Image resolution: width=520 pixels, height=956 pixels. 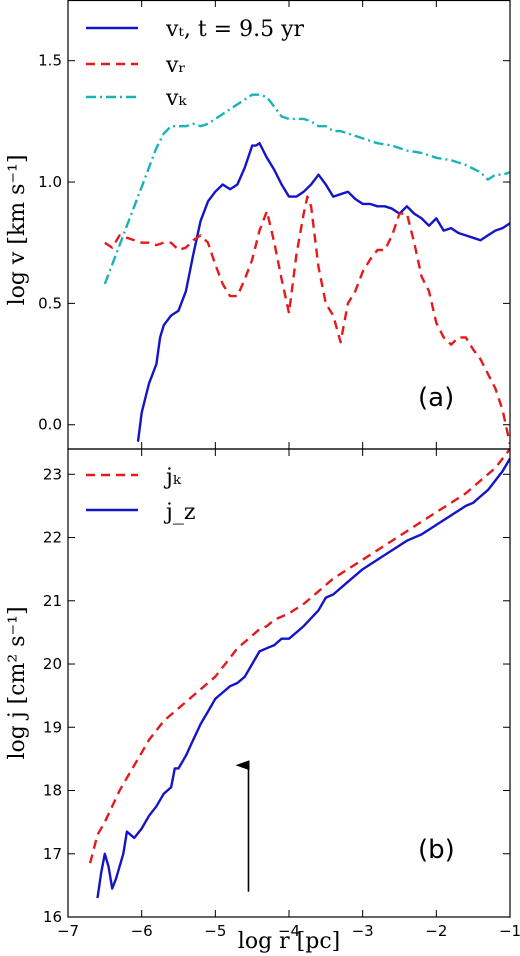 What do you see at coordinates (215, 931) in the screenshot?
I see `x-tick-label: −5` at bounding box center [215, 931].